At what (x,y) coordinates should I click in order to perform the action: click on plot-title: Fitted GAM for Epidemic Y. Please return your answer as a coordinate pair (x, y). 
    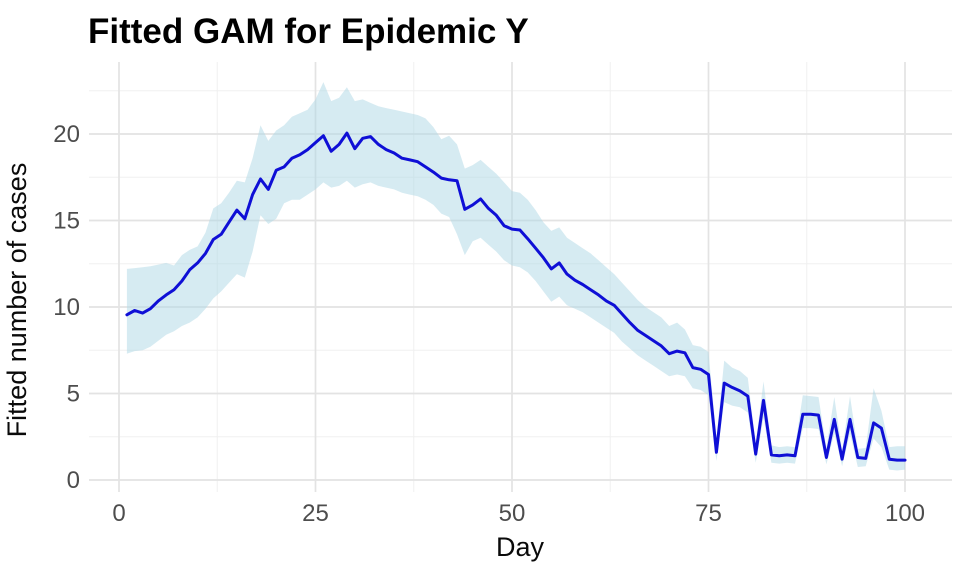
    Looking at the image, I should click on (308, 31).